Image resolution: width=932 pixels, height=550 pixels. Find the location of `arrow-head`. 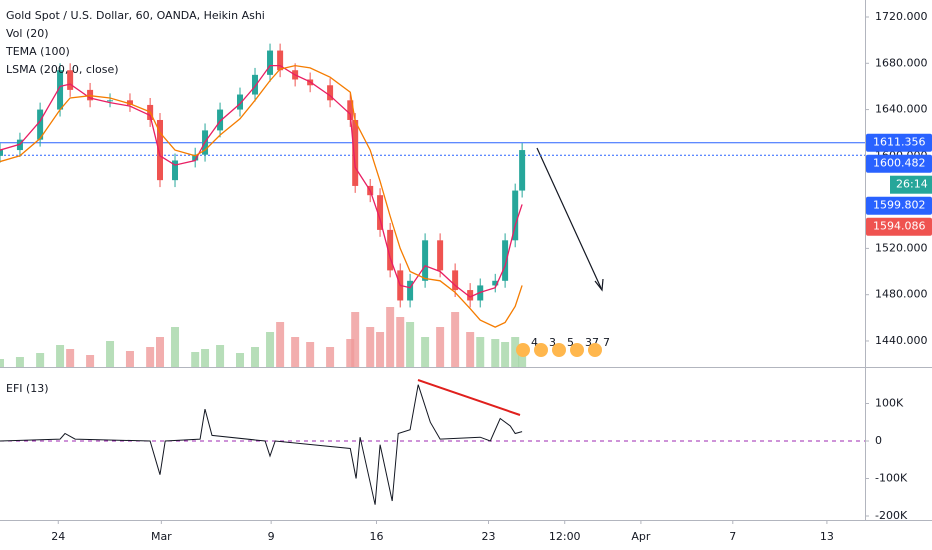

arrow-head is located at coordinates (599, 285).